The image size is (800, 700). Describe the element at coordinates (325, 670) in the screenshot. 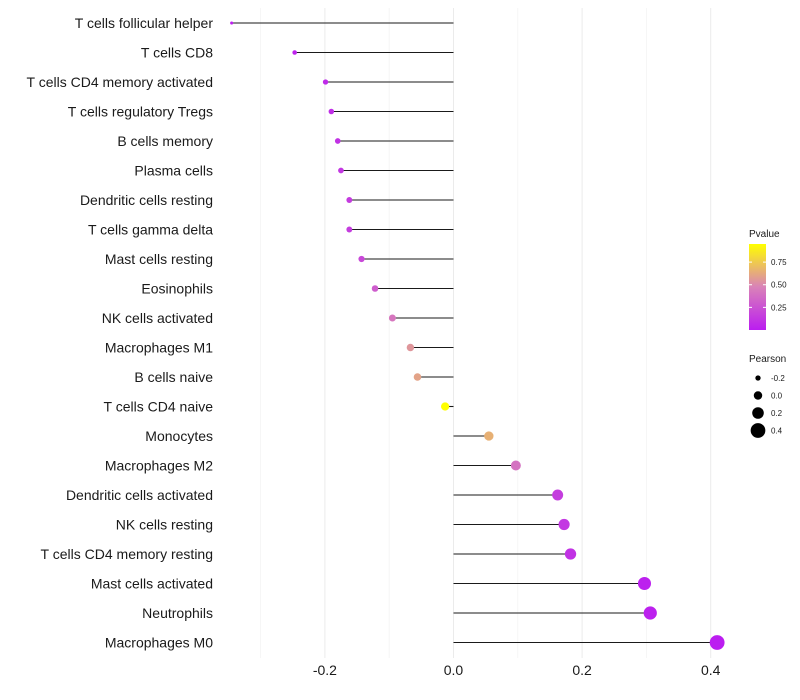

I see `x-tick-label: -0.2` at that location.